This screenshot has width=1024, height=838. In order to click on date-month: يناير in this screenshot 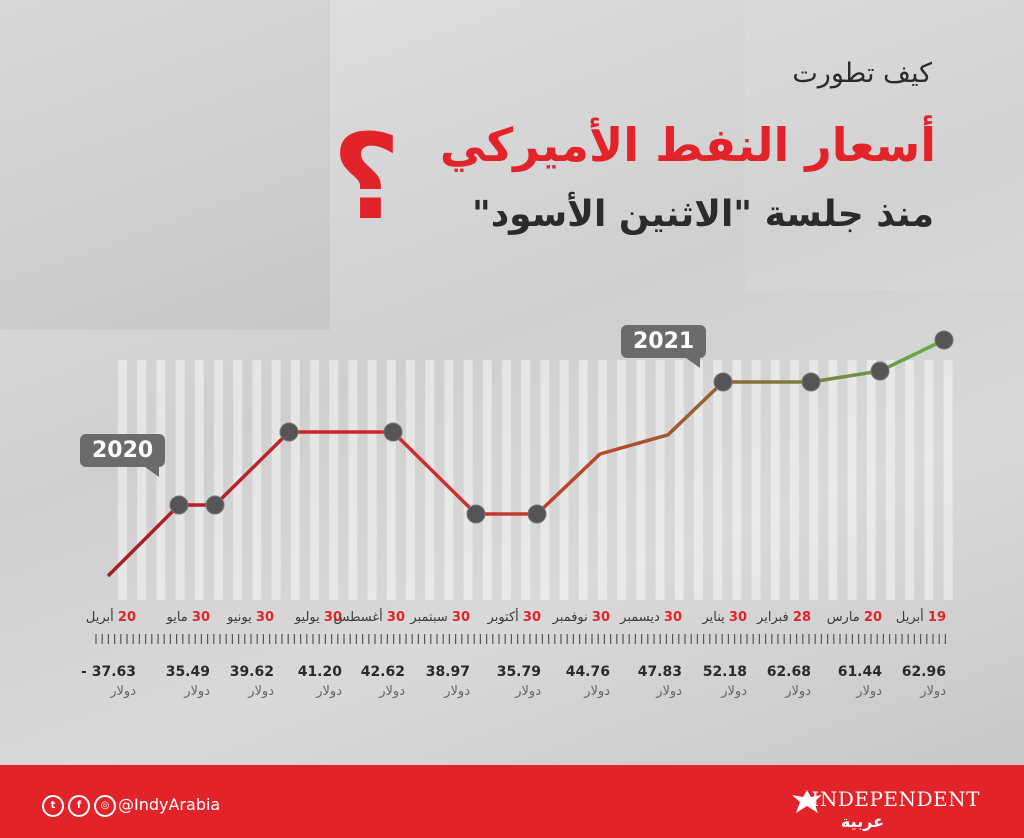, I will do `click(715, 617)`.